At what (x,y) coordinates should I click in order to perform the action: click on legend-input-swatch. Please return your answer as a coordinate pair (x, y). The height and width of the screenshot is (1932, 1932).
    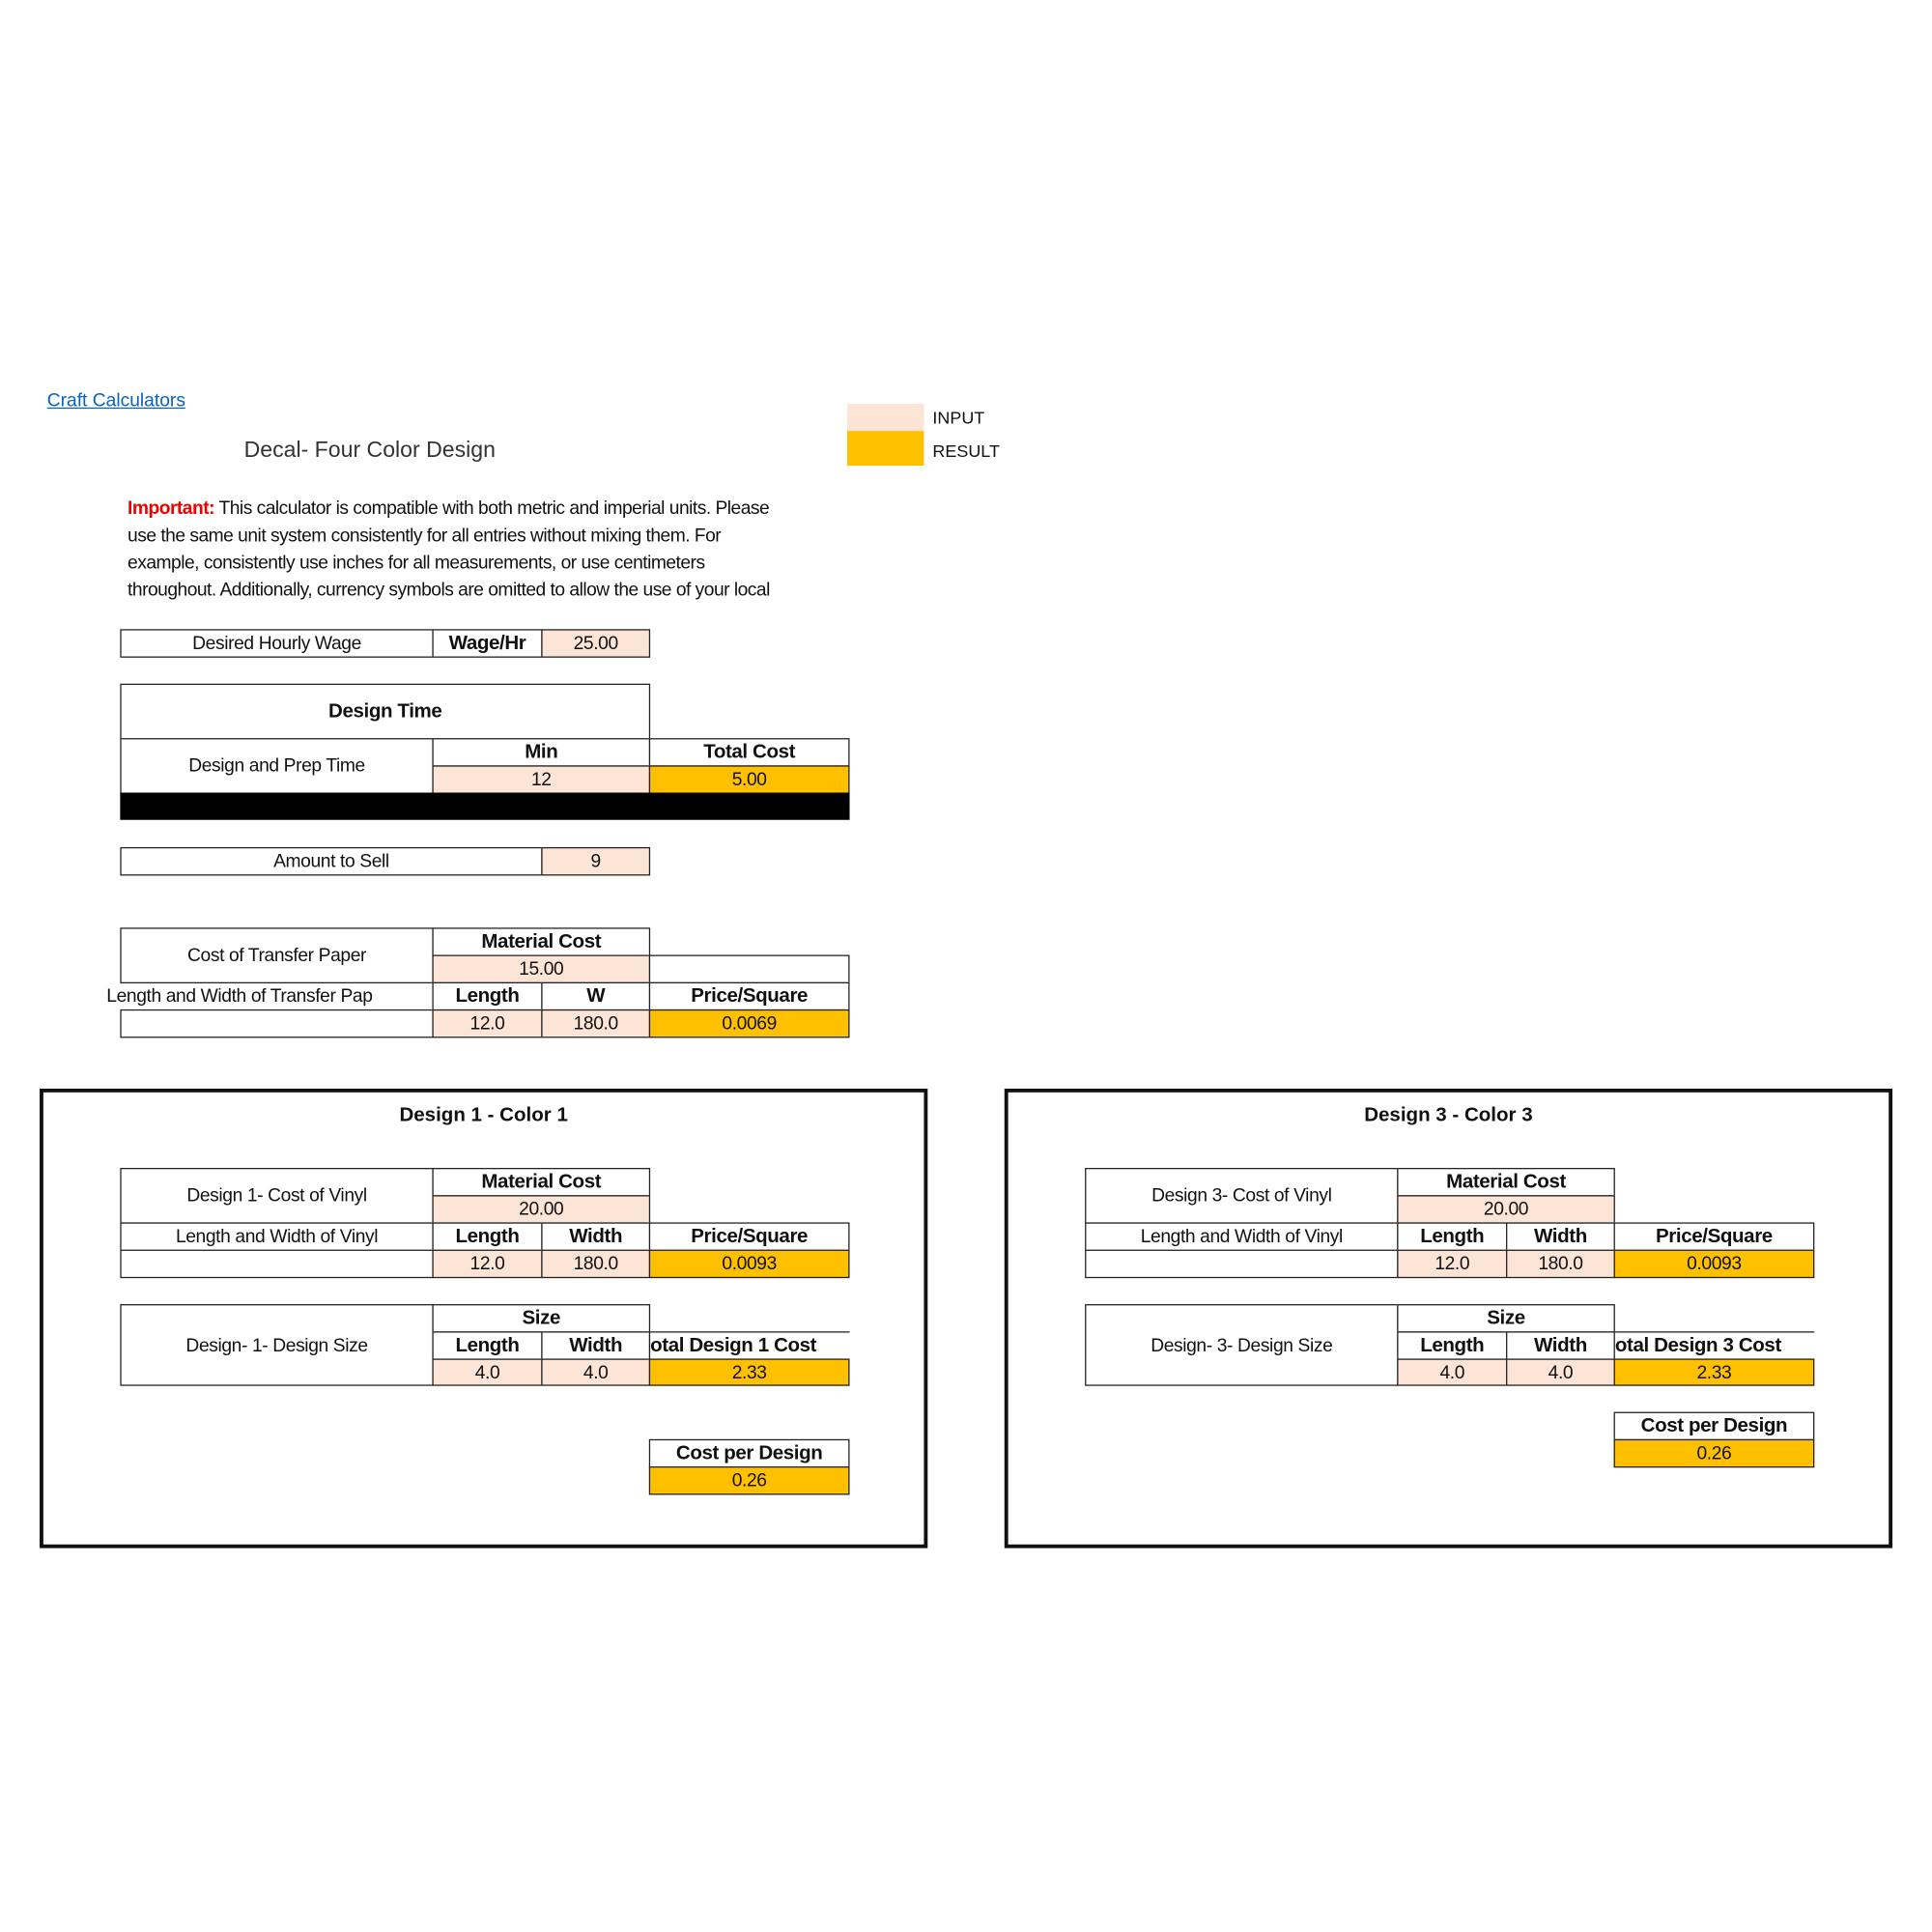
    Looking at the image, I should click on (885, 417).